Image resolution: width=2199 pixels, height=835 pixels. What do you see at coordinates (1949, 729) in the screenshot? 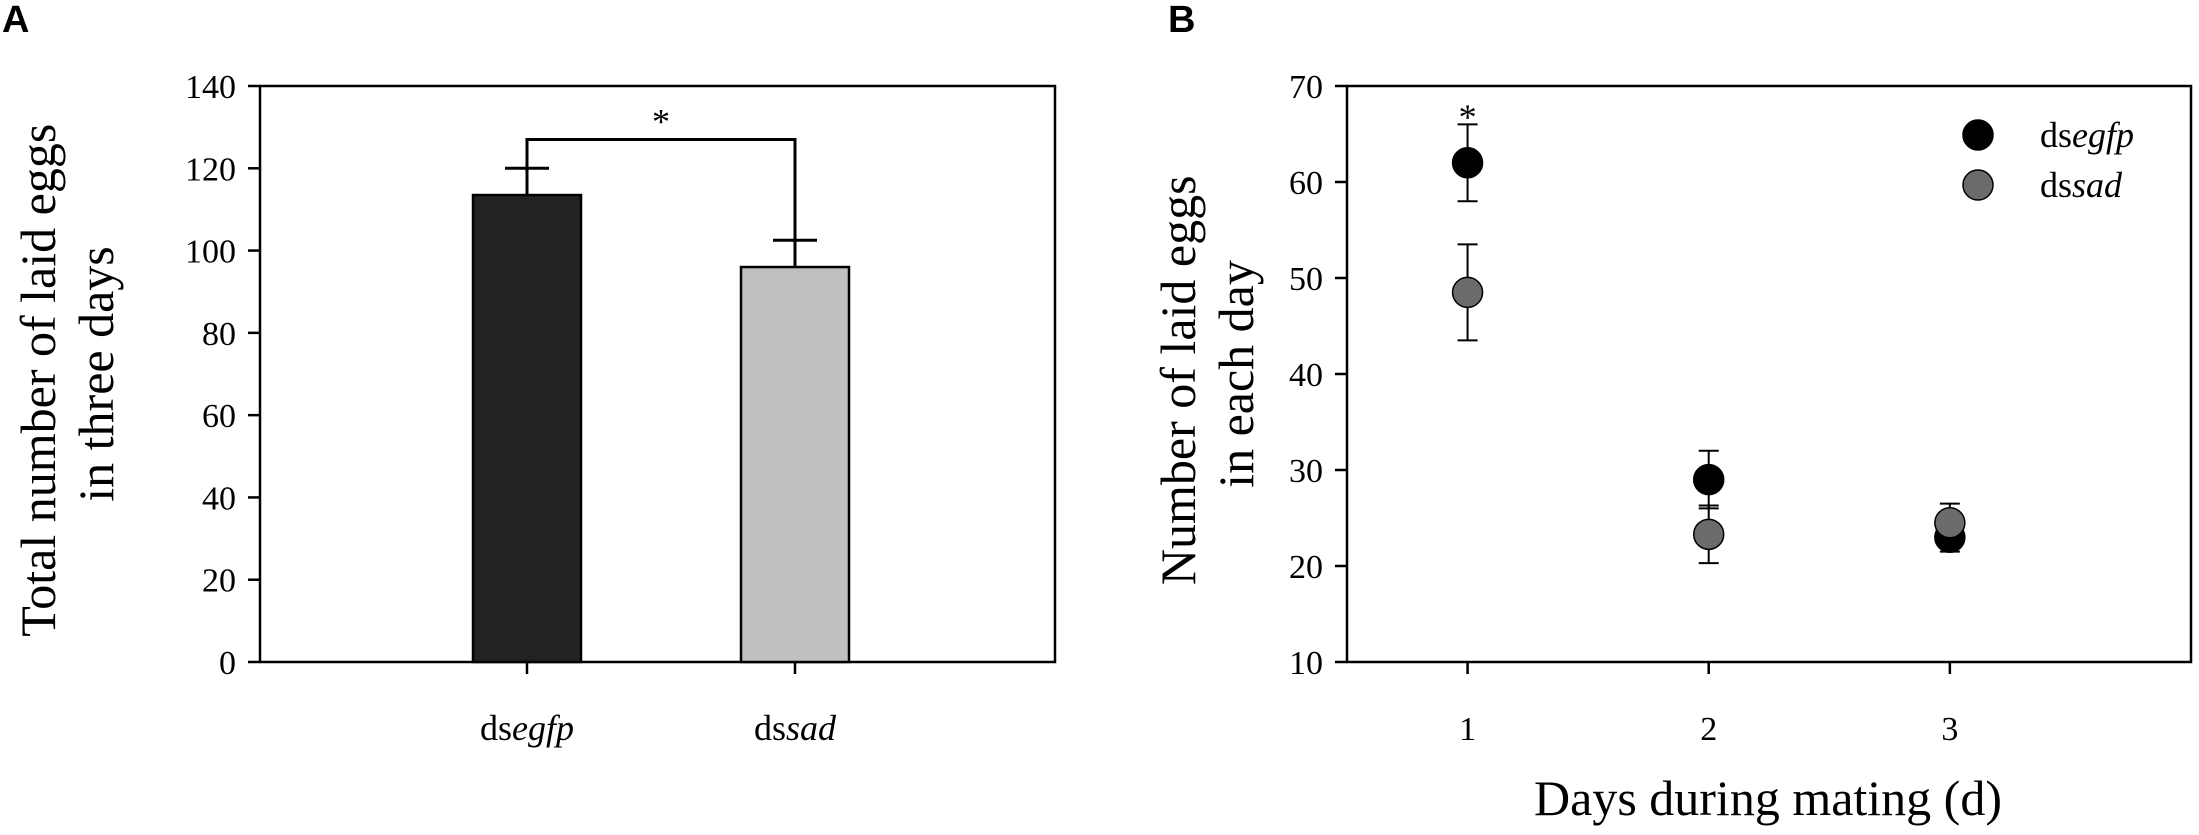
I see `x-tick-label-3: 3` at bounding box center [1949, 729].